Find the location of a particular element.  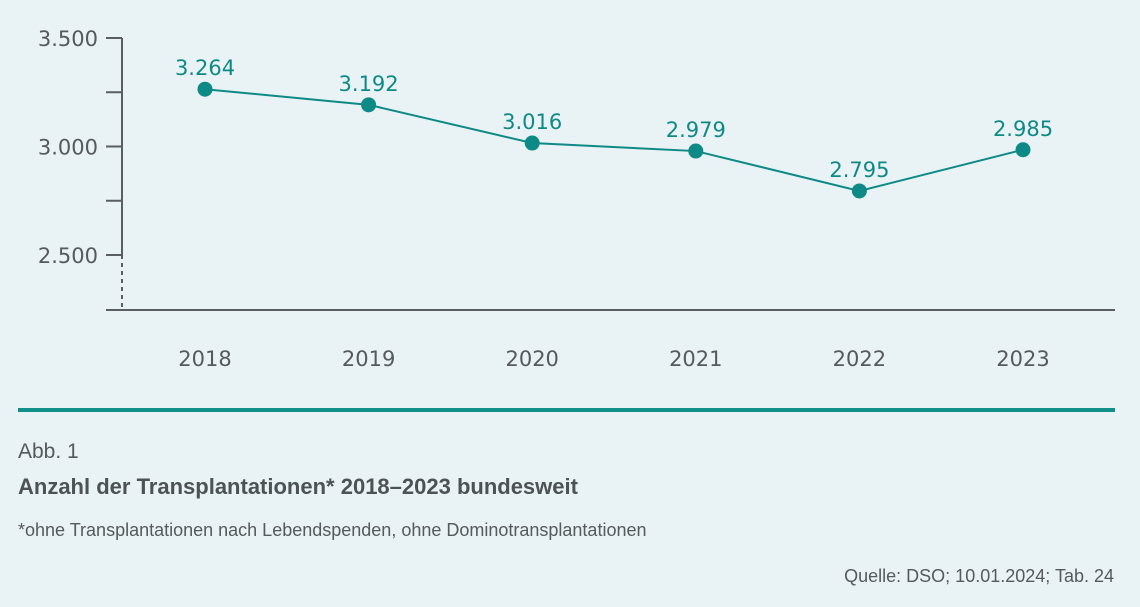

x-tick-label: 2022 is located at coordinates (859, 359).